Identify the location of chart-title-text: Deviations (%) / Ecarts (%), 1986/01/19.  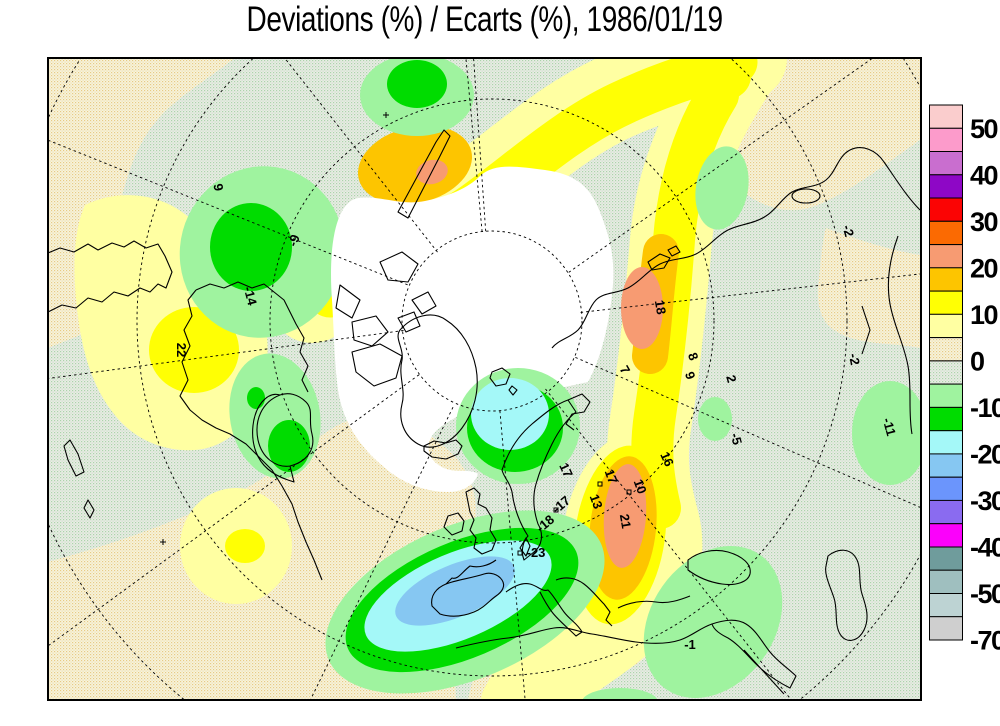
(485, 19).